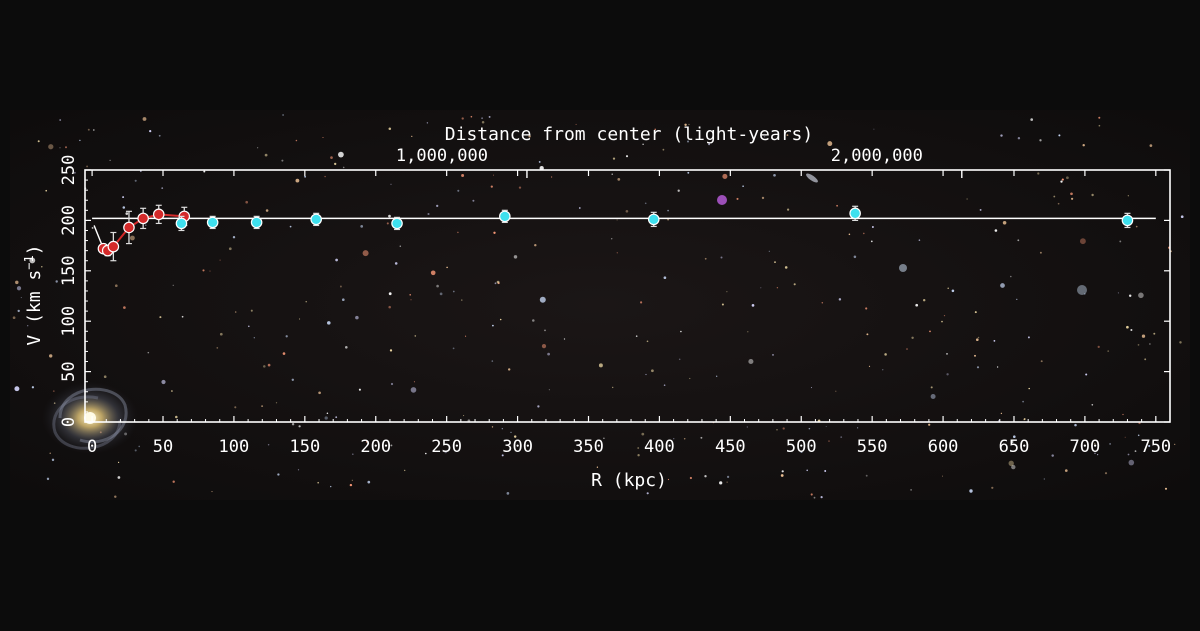  I want to click on x-axis-title: R (kpc), so click(629, 480).